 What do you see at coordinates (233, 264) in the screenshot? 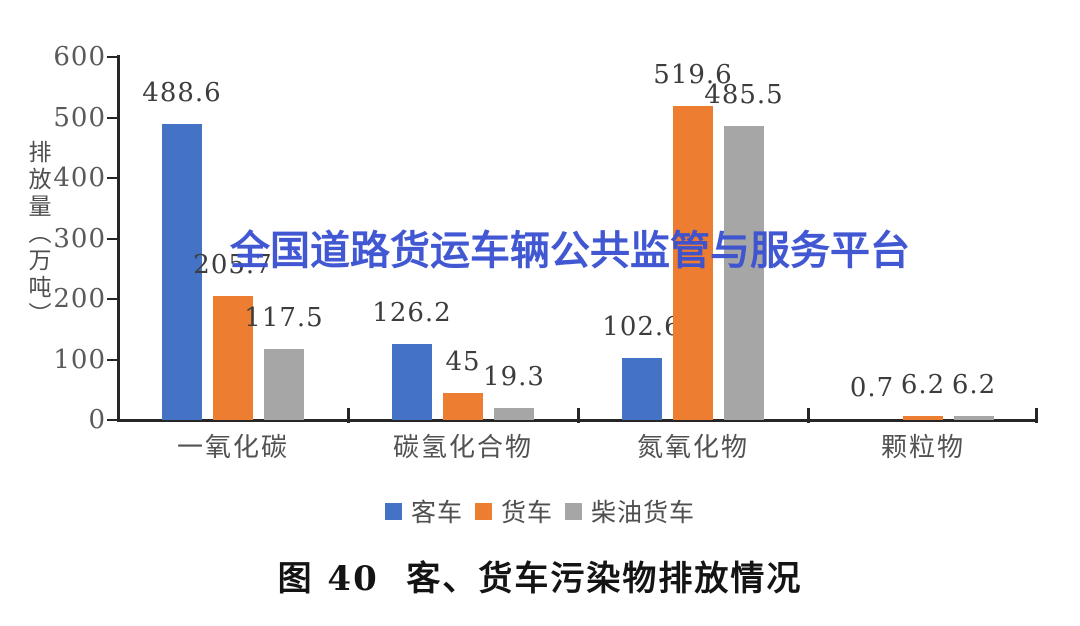
I see `value-label: 205.7` at bounding box center [233, 264].